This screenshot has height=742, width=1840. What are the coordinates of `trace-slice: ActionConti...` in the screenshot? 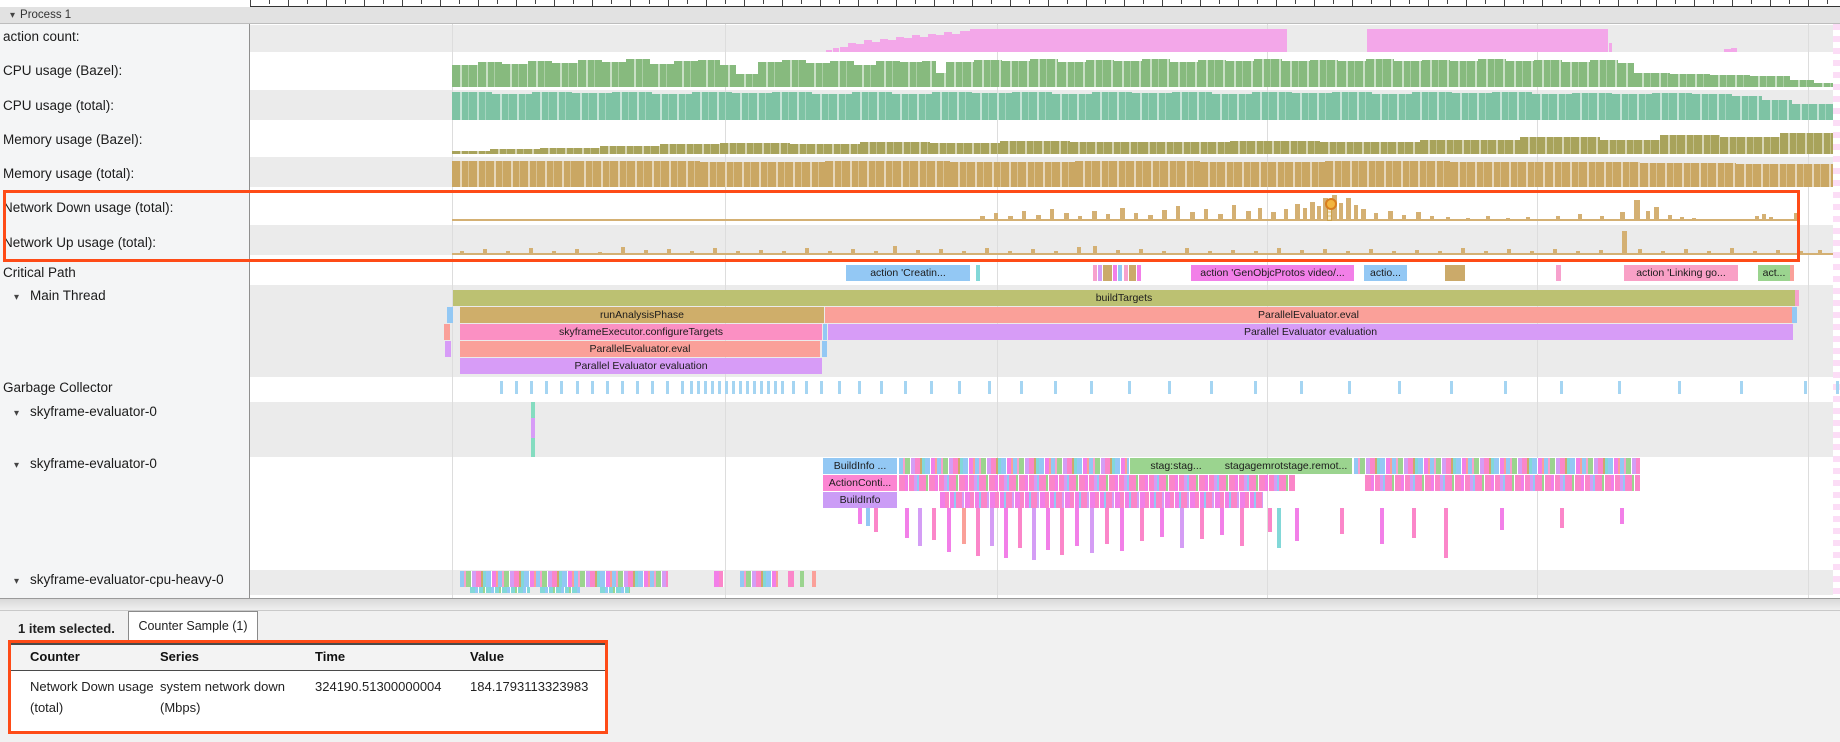 It's located at (860, 483).